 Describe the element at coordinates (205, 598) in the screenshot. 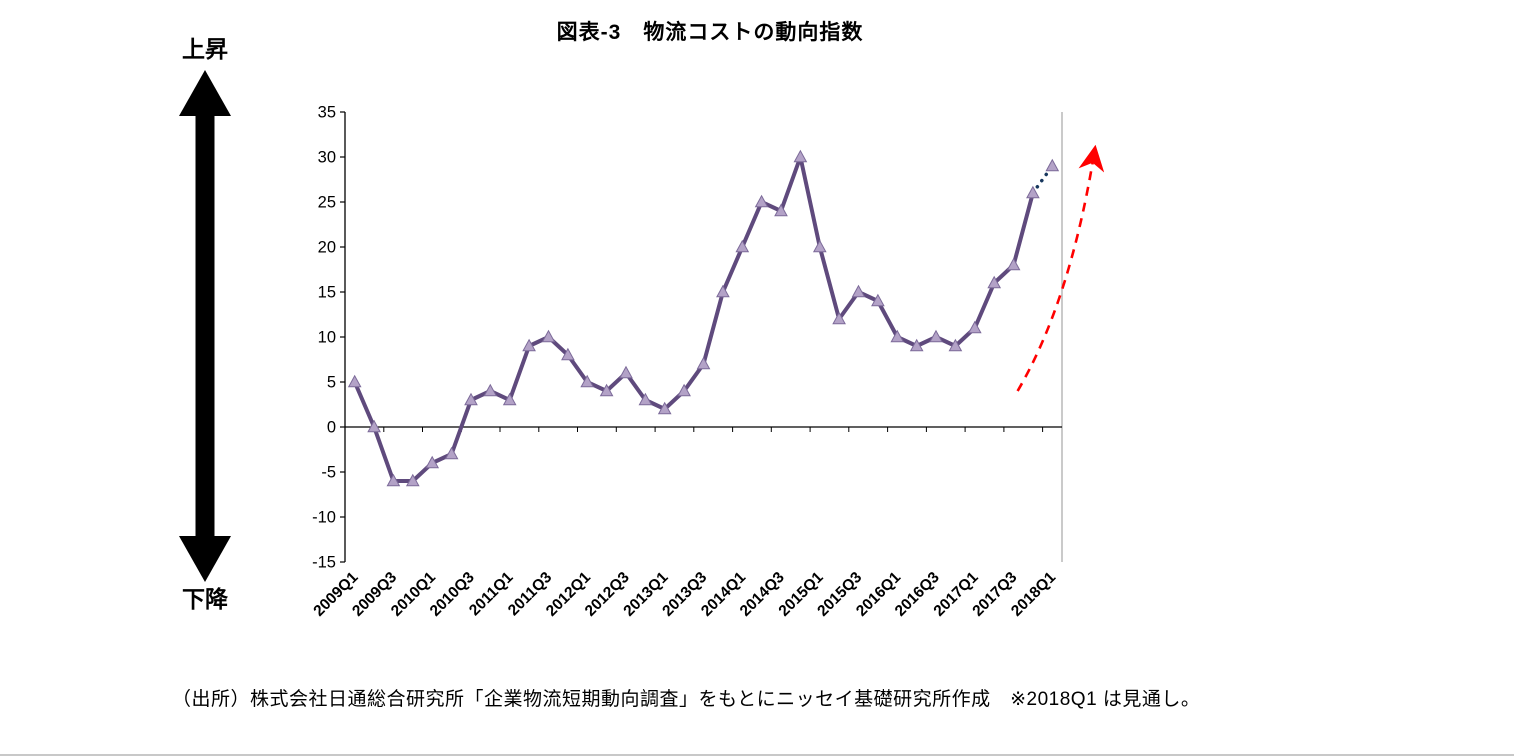

I see `direction-down-label: 下降` at that location.